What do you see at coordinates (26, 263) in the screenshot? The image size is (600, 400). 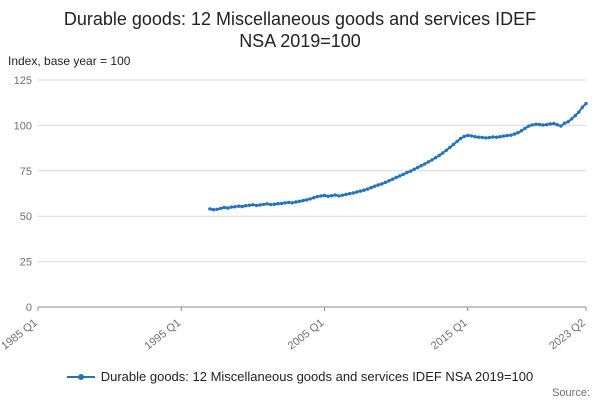 I see `svg-text: 25` at bounding box center [26, 263].